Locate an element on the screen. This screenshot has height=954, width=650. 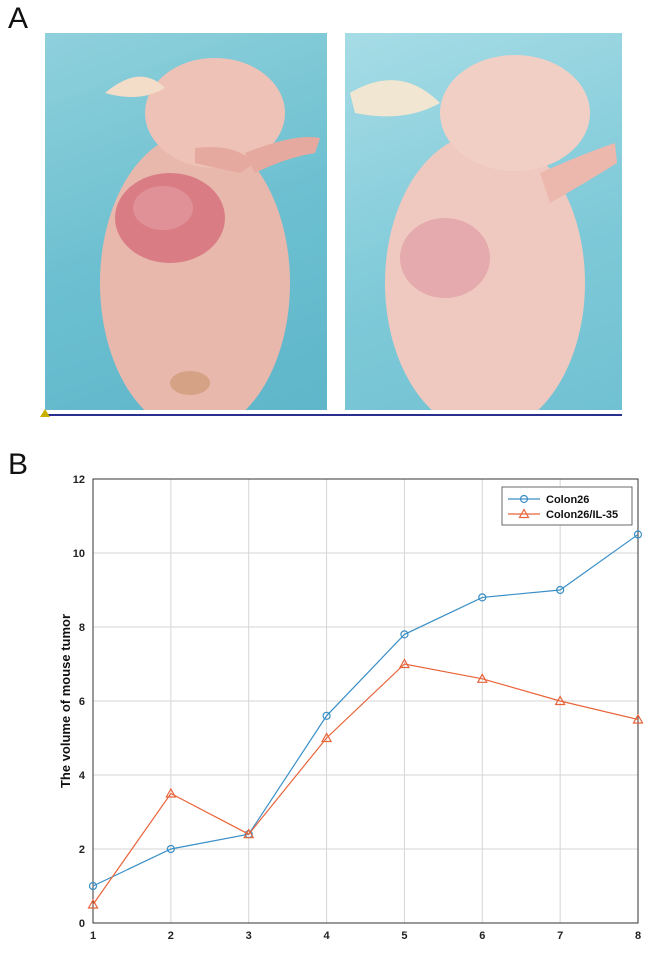
legend-label: Colon26 is located at coordinates (567, 500).